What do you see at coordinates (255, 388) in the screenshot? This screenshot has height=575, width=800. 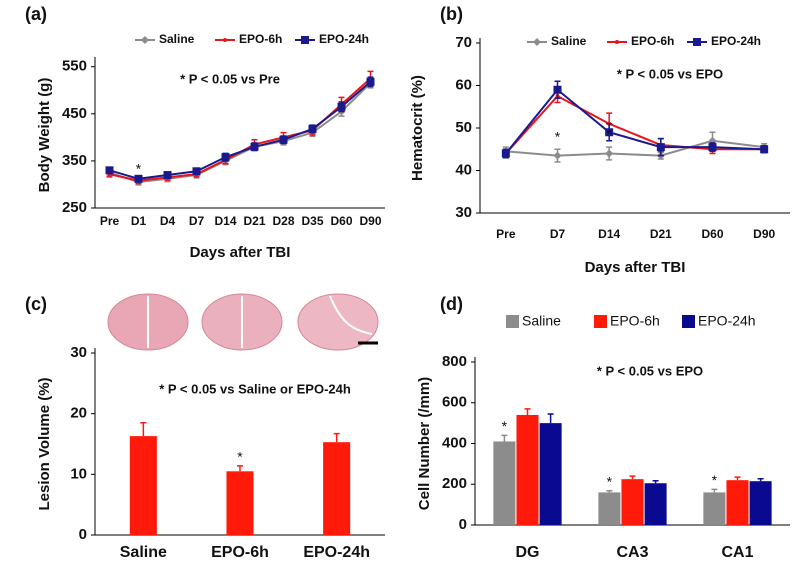 I see `annotation: * P < 0.05 vs Saline or EPO-24h` at bounding box center [255, 388].